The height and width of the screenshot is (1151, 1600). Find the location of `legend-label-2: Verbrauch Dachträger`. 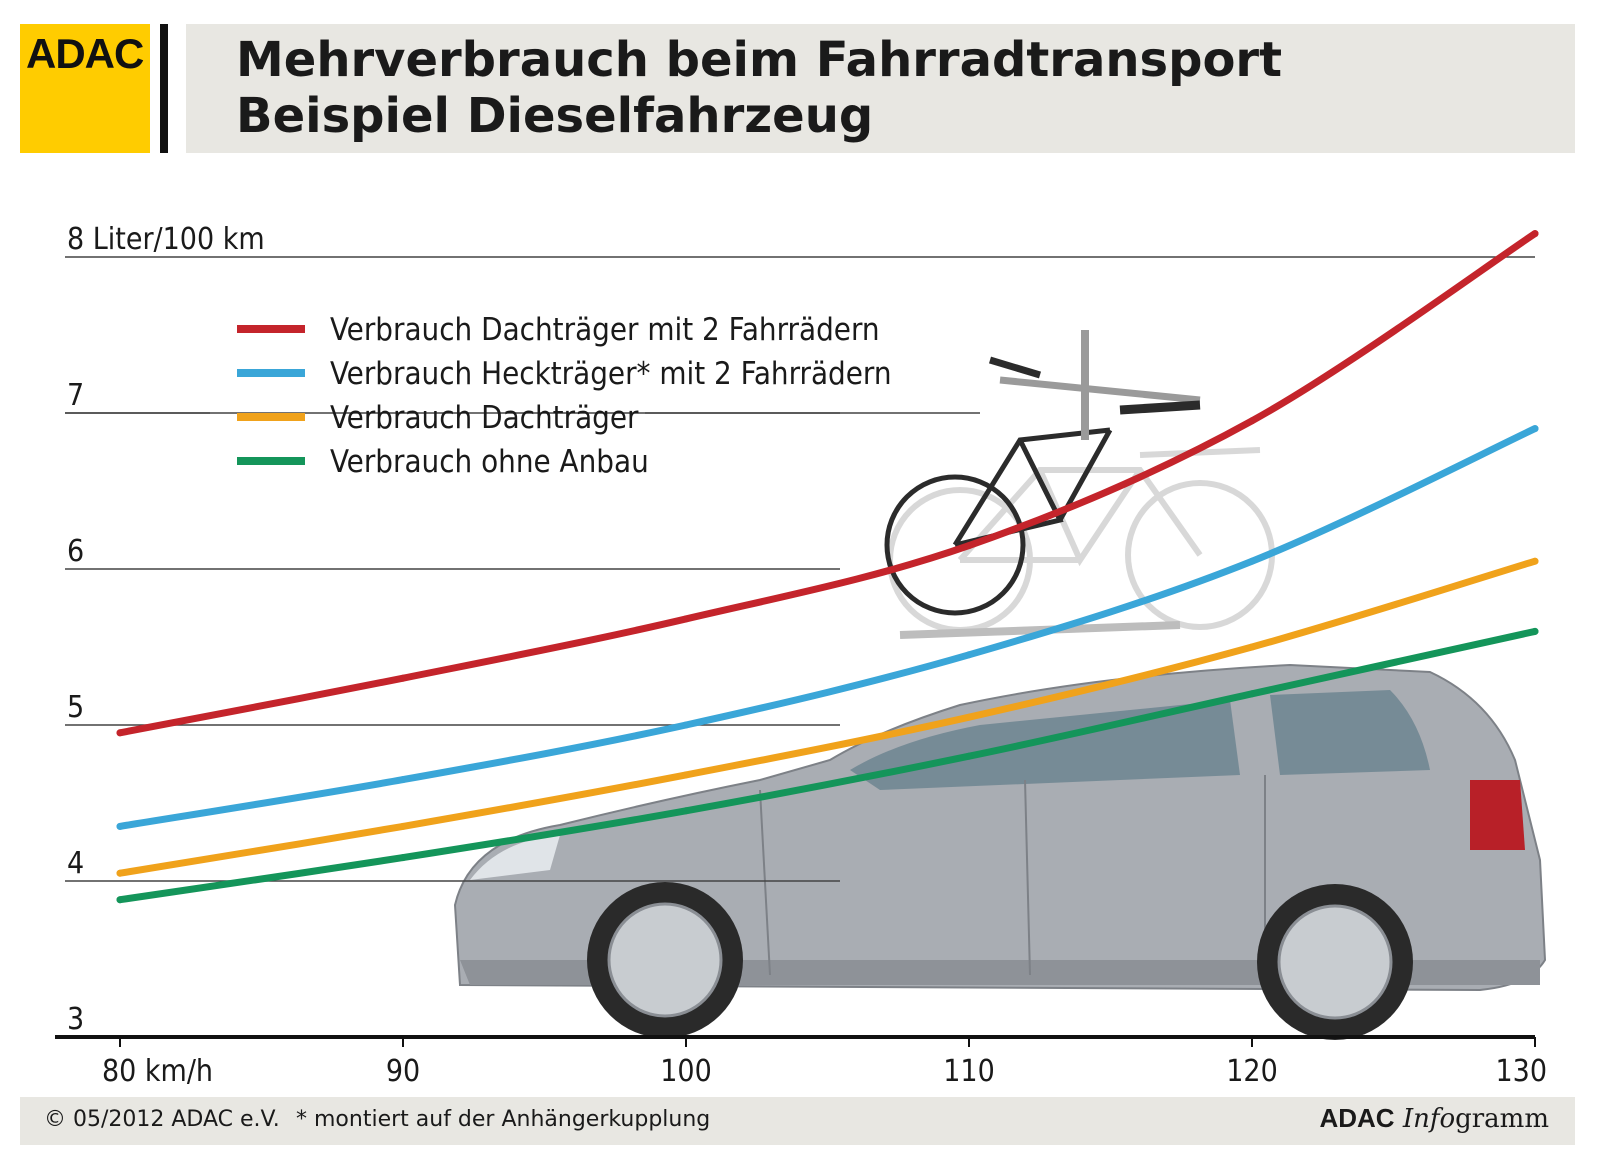

legend-label-2: Verbrauch Dachträger is located at coordinates (484, 418).